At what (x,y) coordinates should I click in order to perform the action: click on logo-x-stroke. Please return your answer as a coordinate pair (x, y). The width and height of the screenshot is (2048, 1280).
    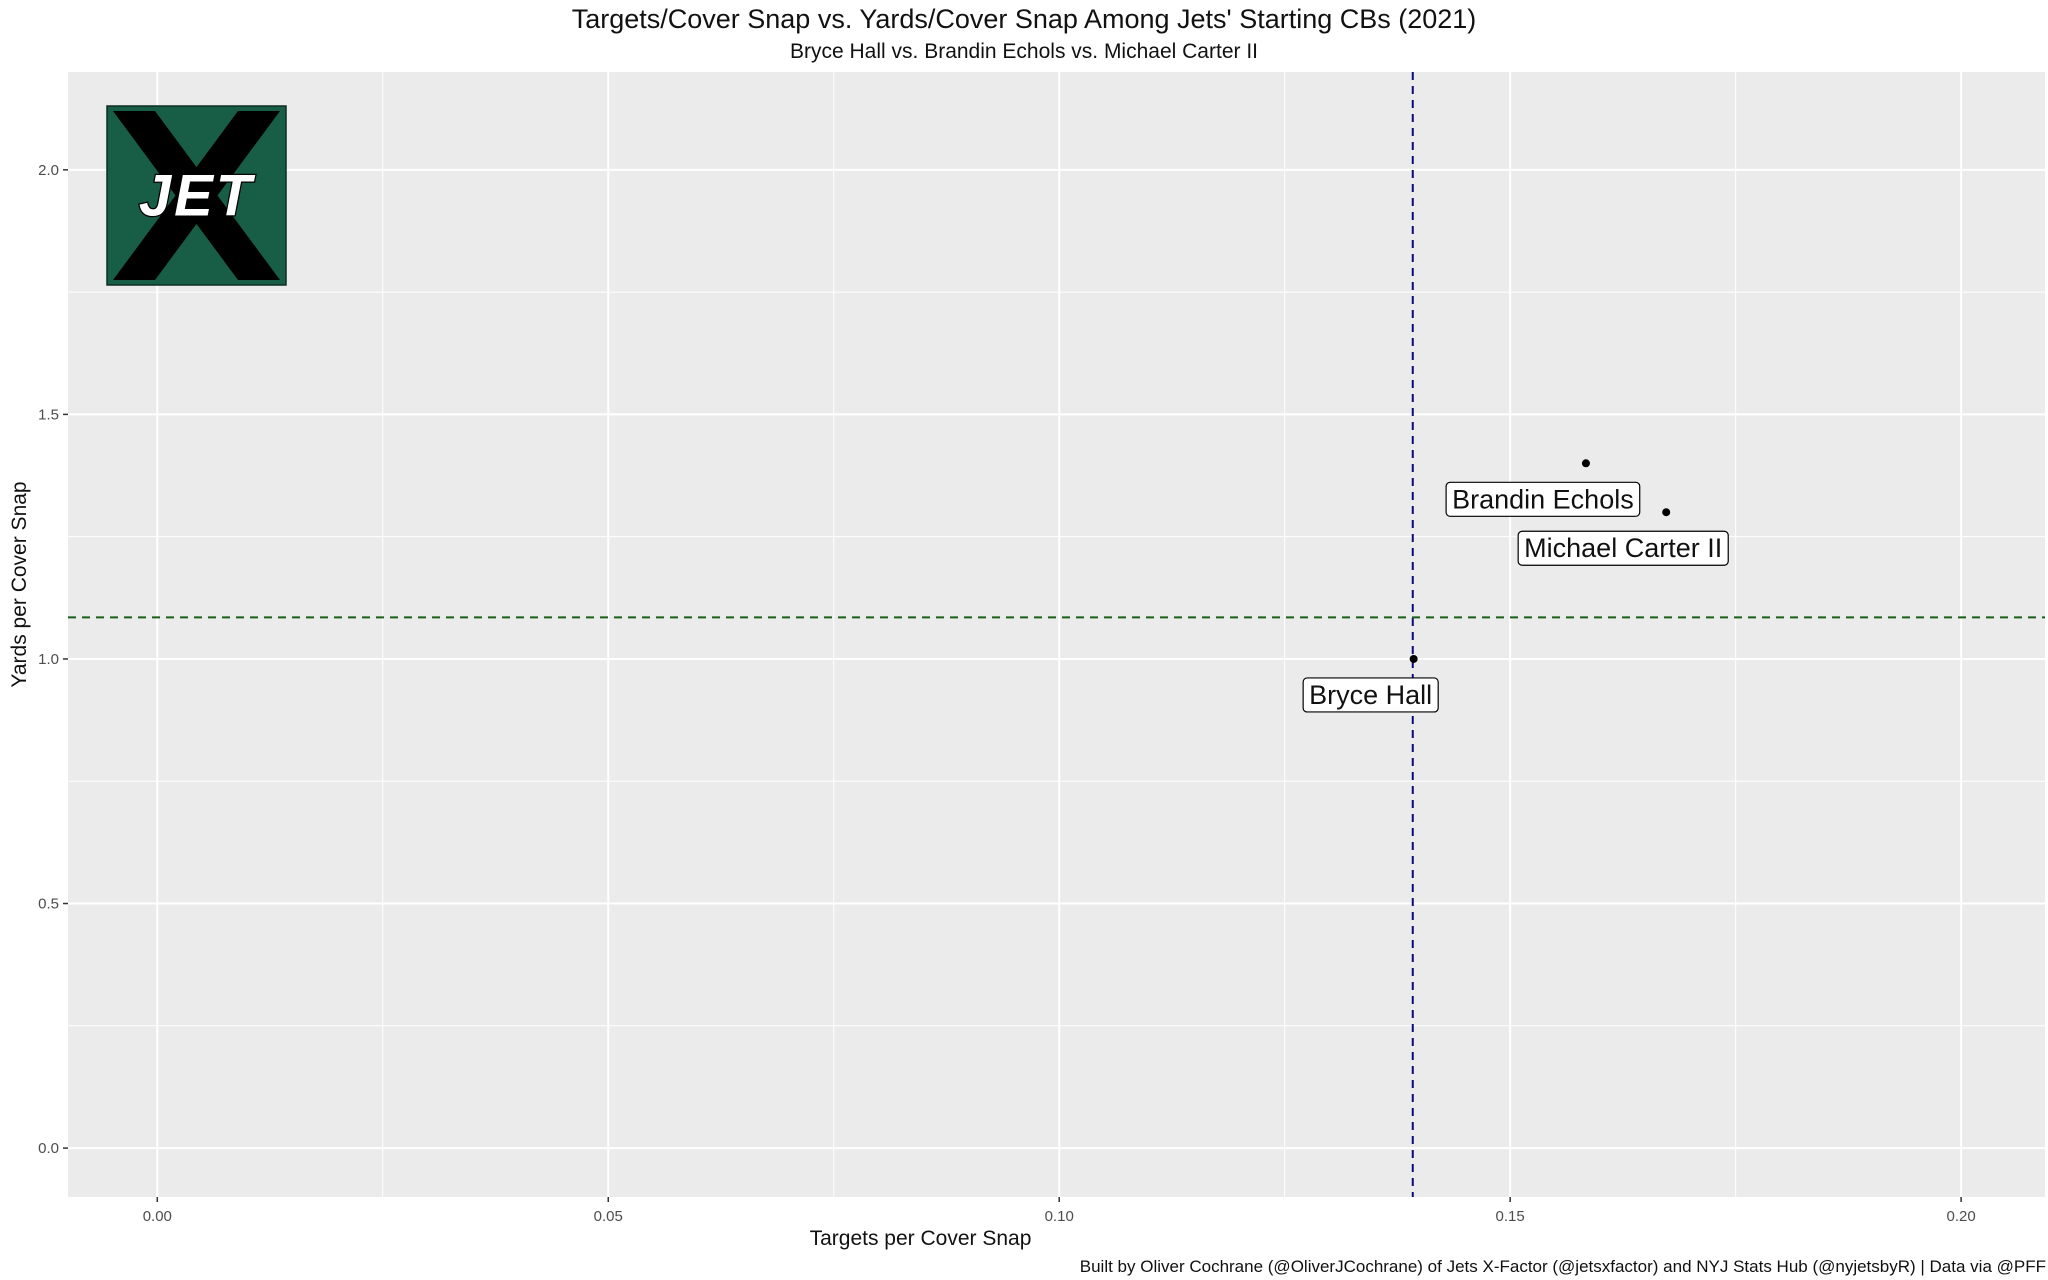
    Looking at the image, I should click on (196, 195).